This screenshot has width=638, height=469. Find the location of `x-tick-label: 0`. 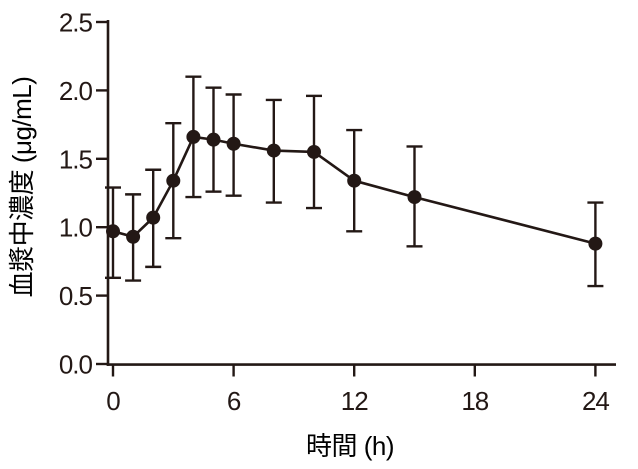

x-tick-label: 0 is located at coordinates (113, 401).